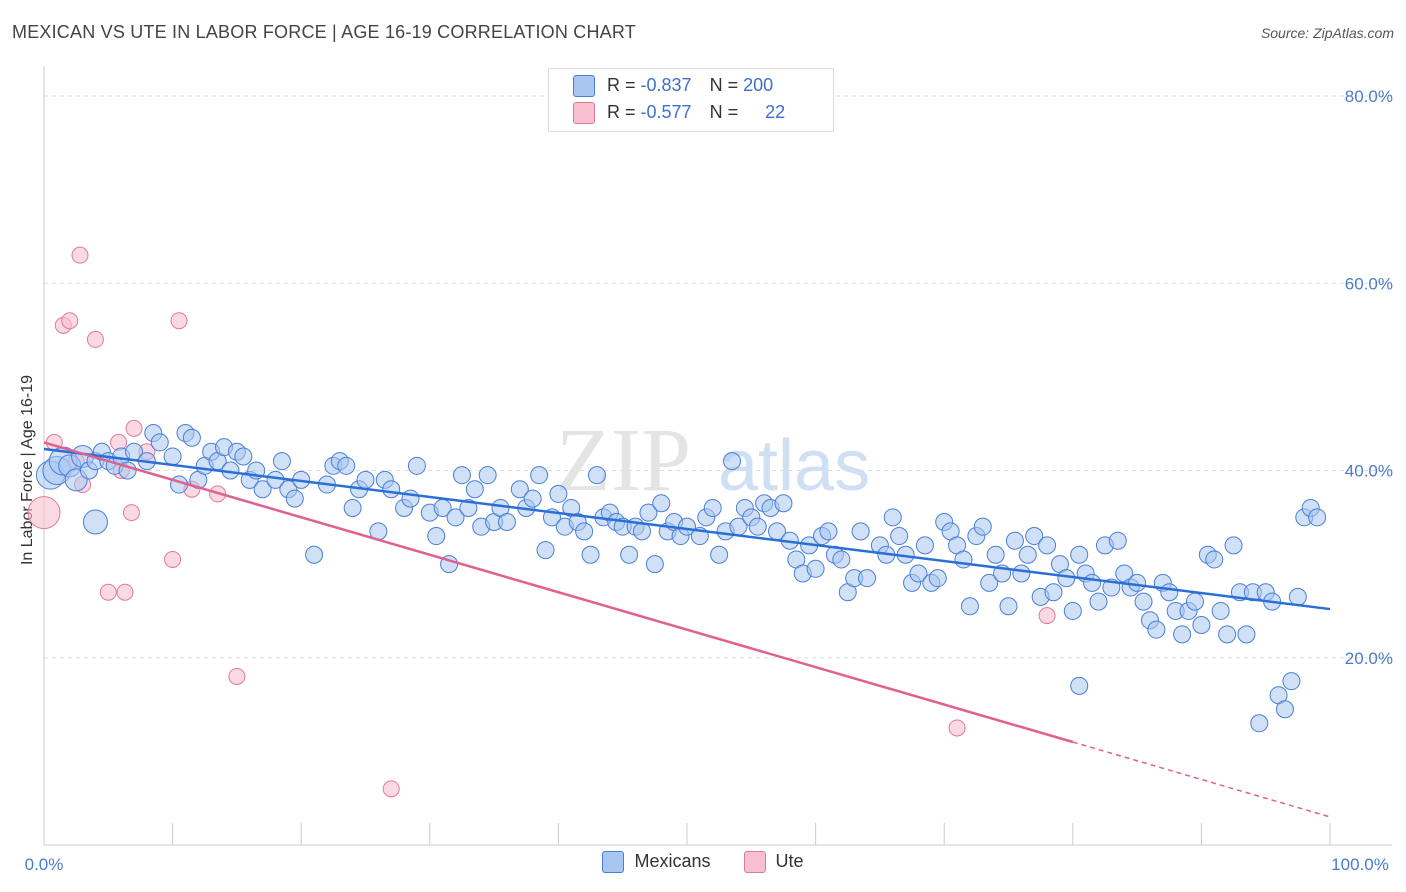  Describe the element at coordinates (666, 85) in the screenshot. I see `mexicans-r-value: -0.837` at that location.